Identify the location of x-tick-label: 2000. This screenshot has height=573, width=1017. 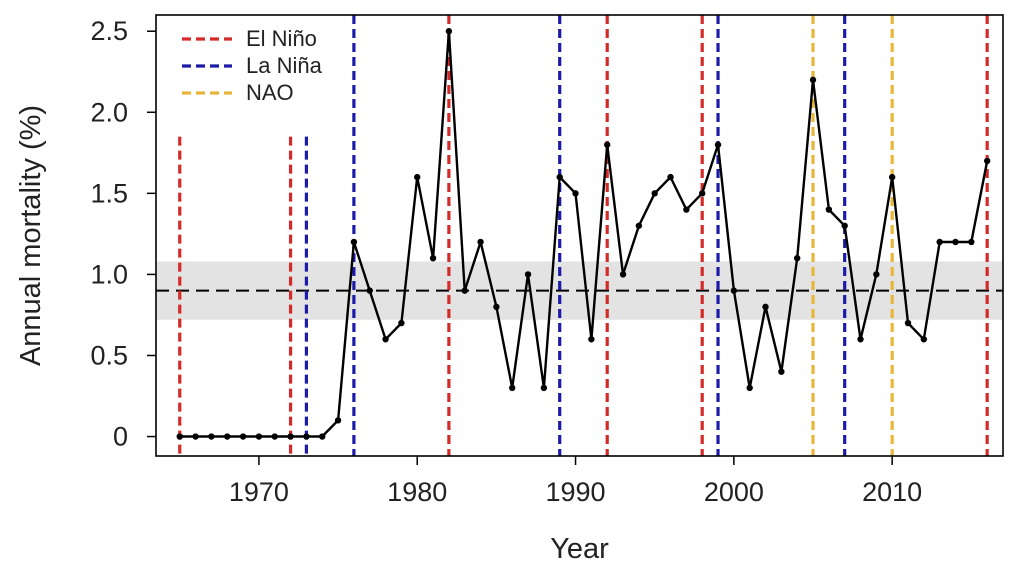
(734, 492).